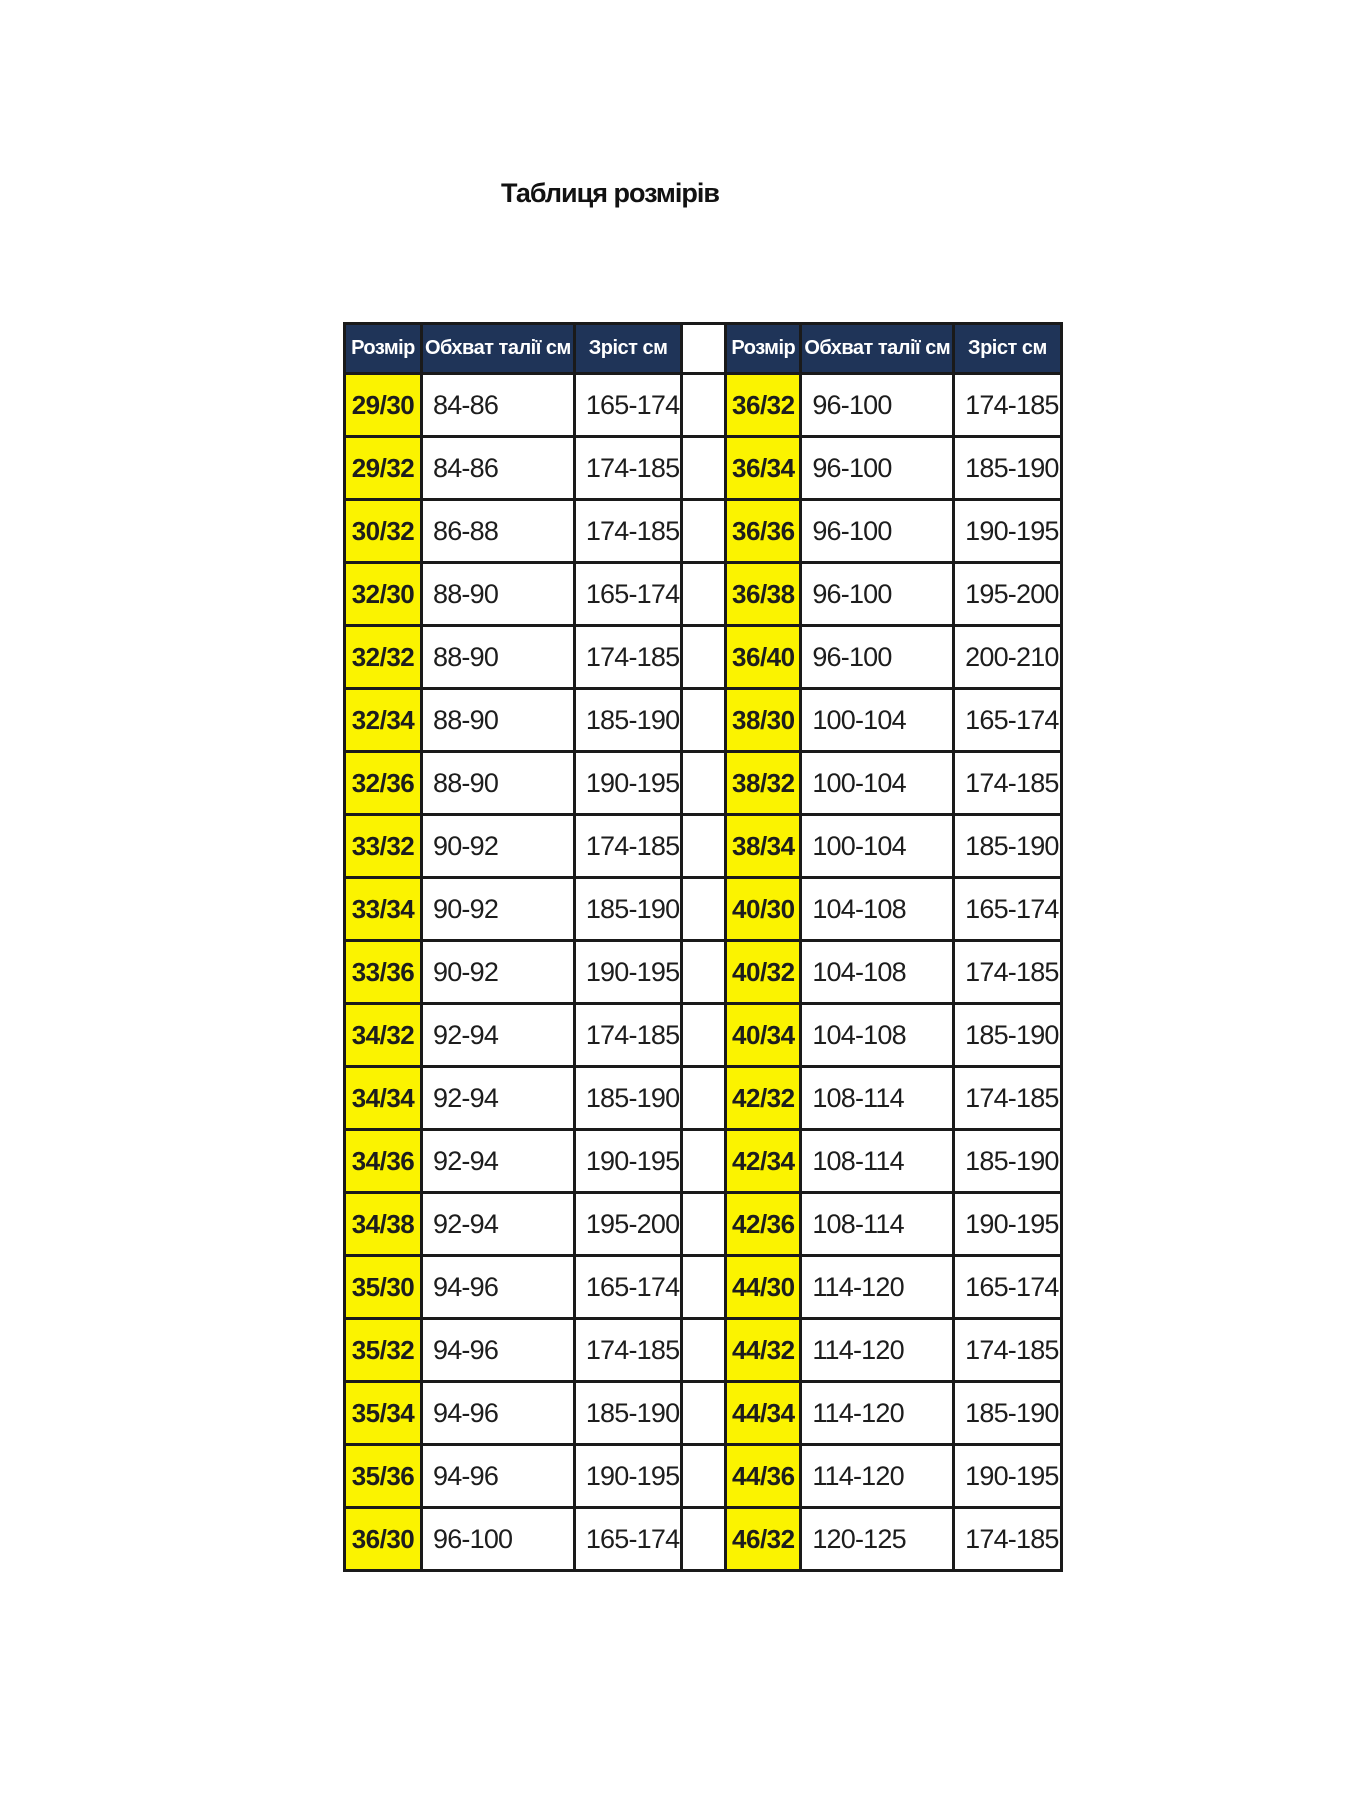 The height and width of the screenshot is (1800, 1350). I want to click on size-cell: 36/36, so click(763, 531).